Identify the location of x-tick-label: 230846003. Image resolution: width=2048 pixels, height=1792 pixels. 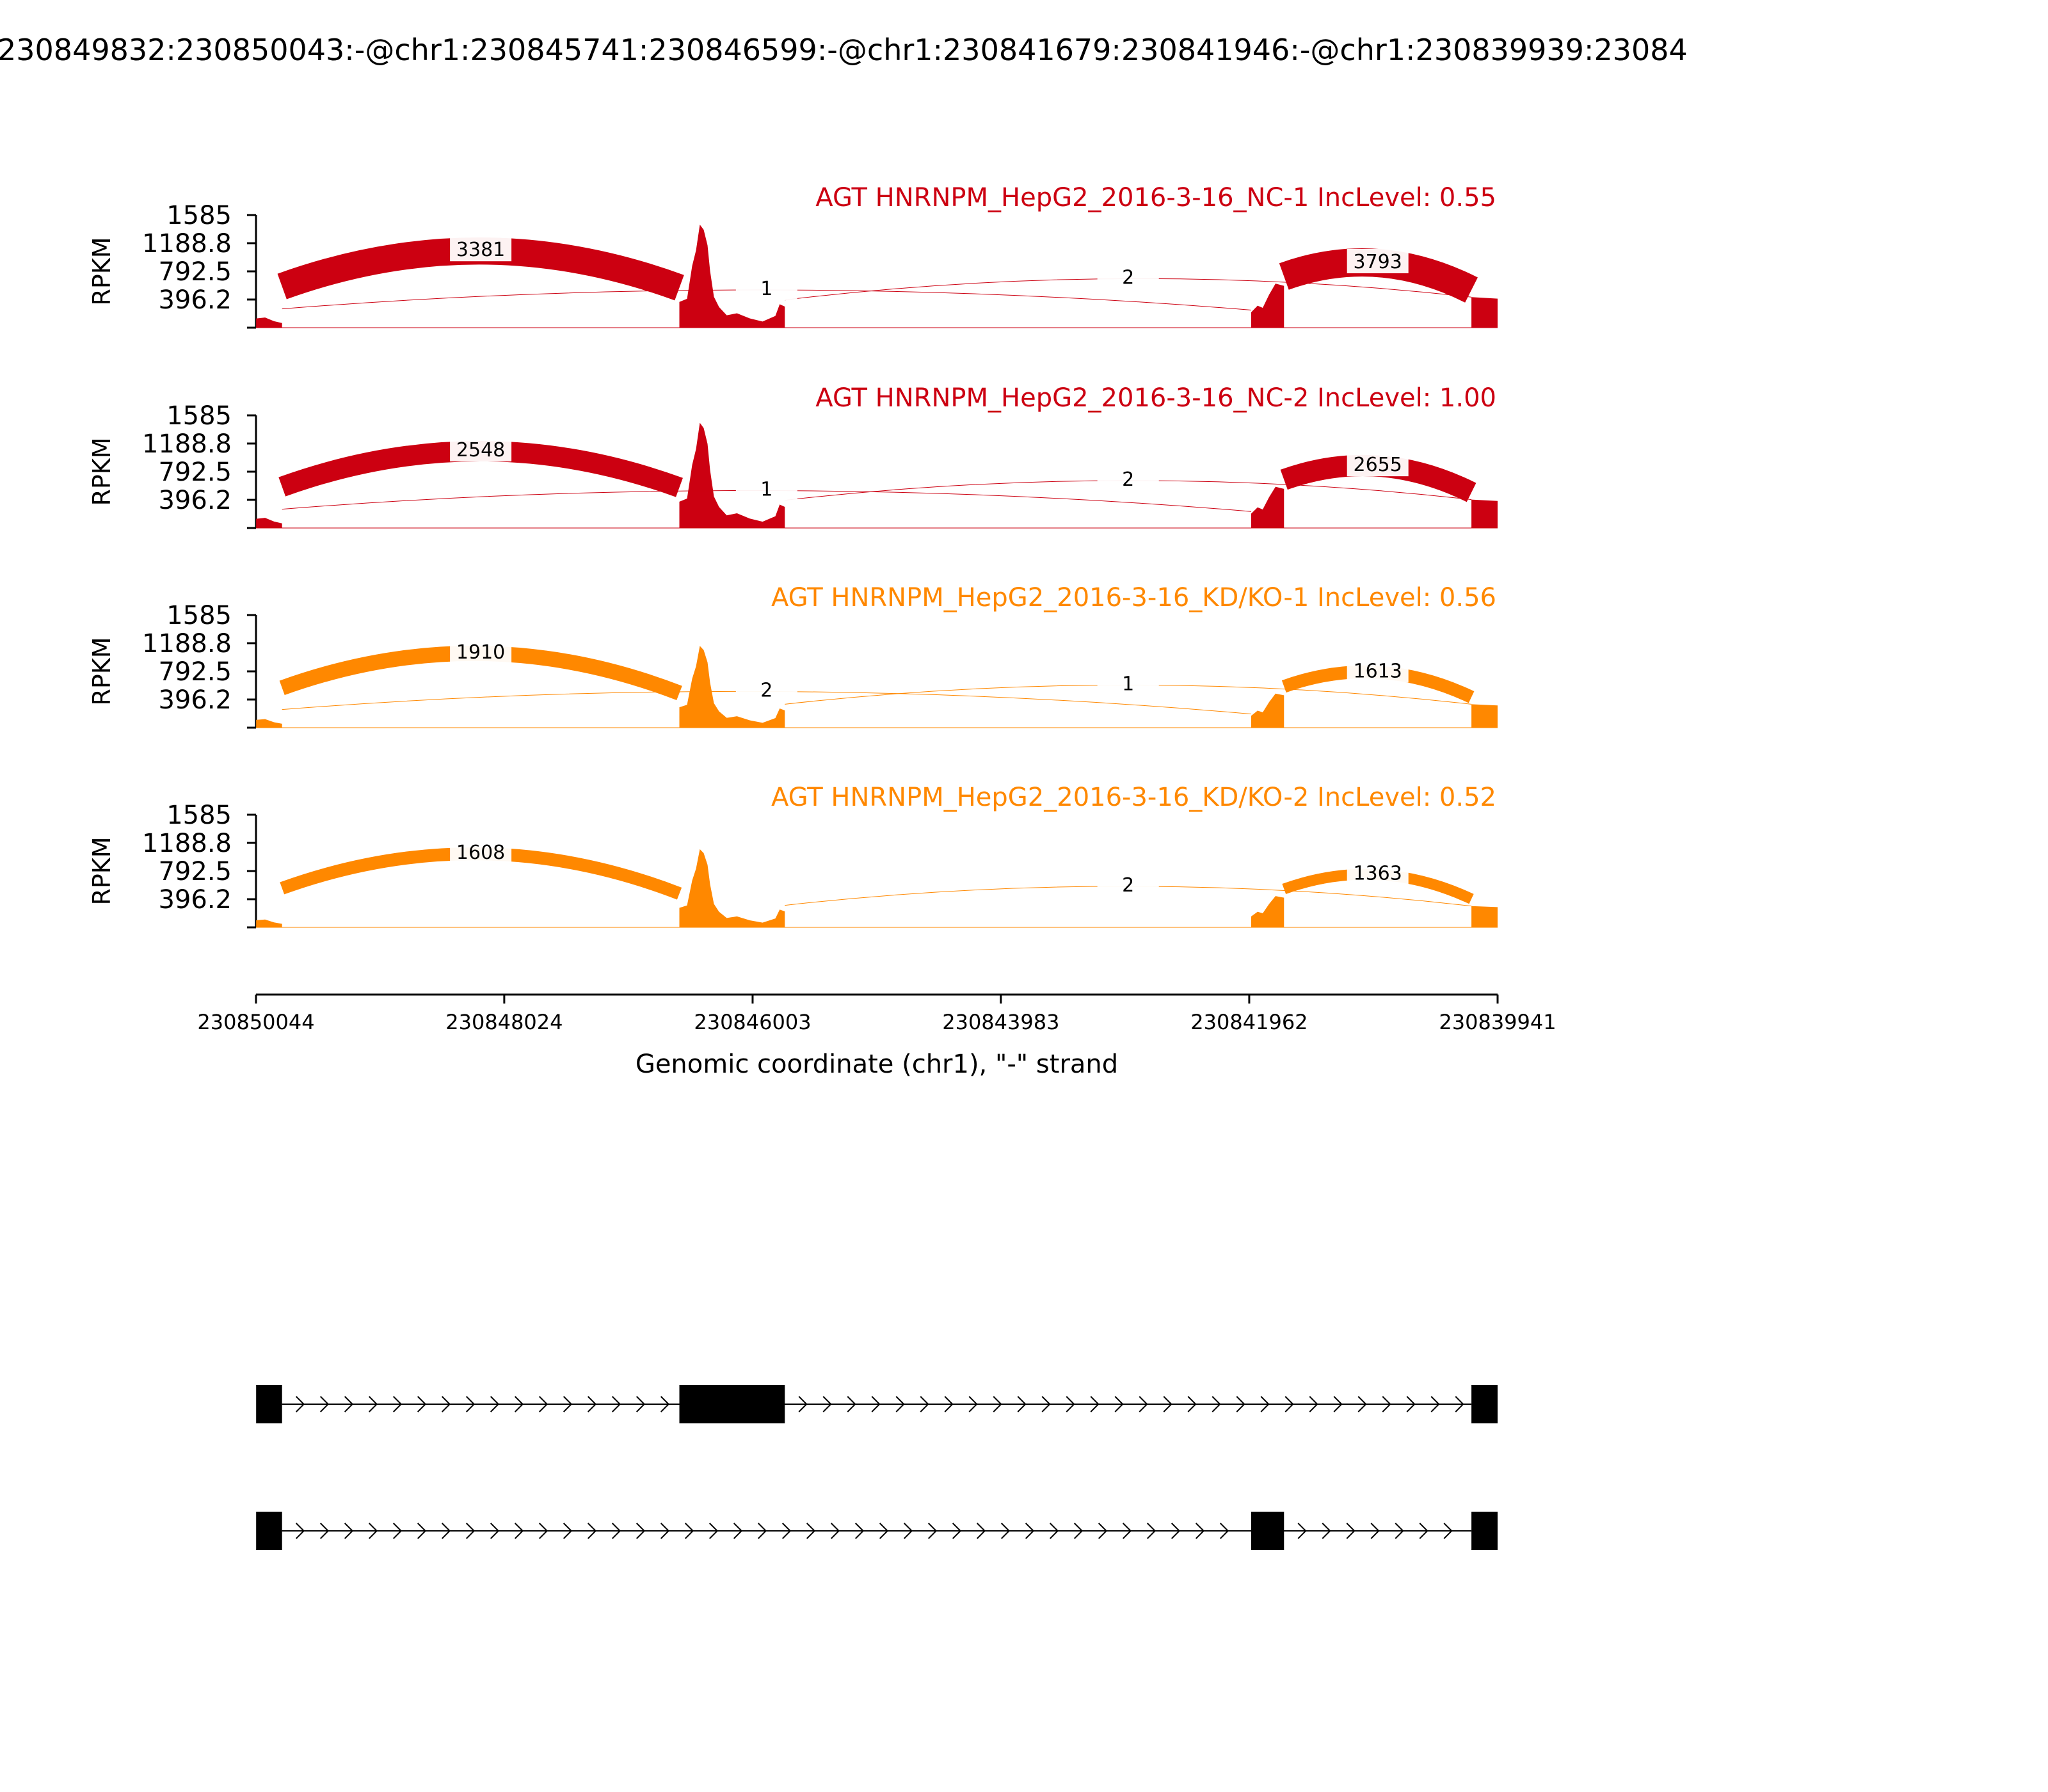
(752, 1022).